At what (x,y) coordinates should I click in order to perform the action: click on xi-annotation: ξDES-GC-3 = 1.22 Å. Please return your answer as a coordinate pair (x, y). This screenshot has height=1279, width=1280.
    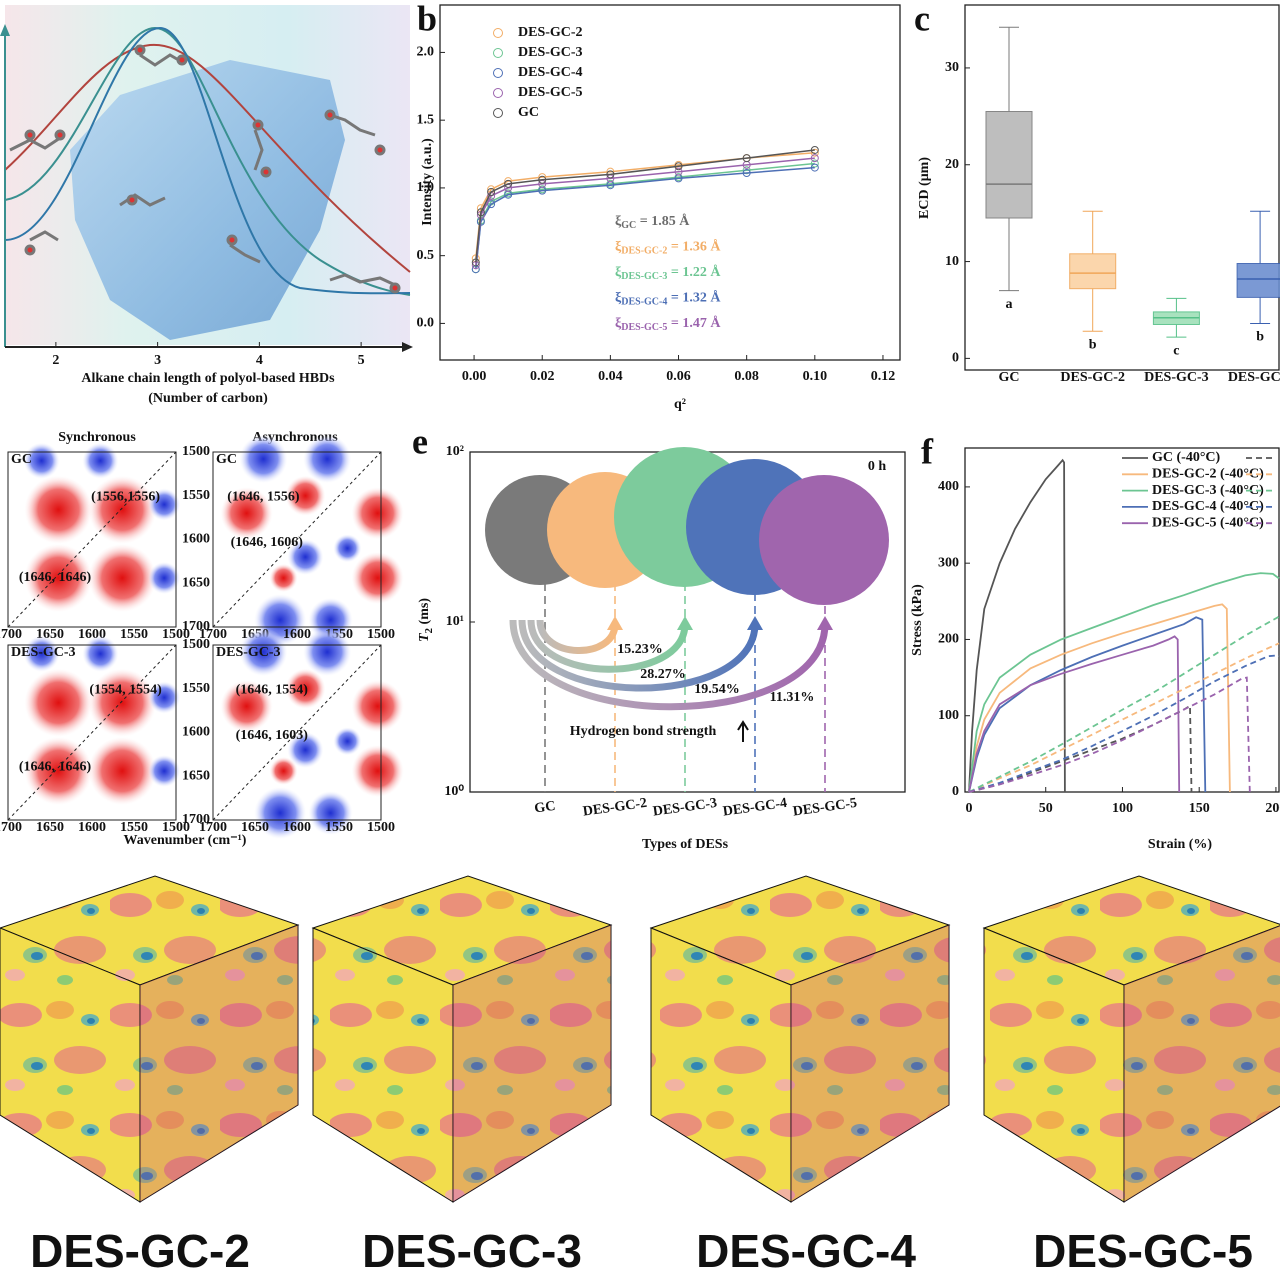
    Looking at the image, I should click on (668, 273).